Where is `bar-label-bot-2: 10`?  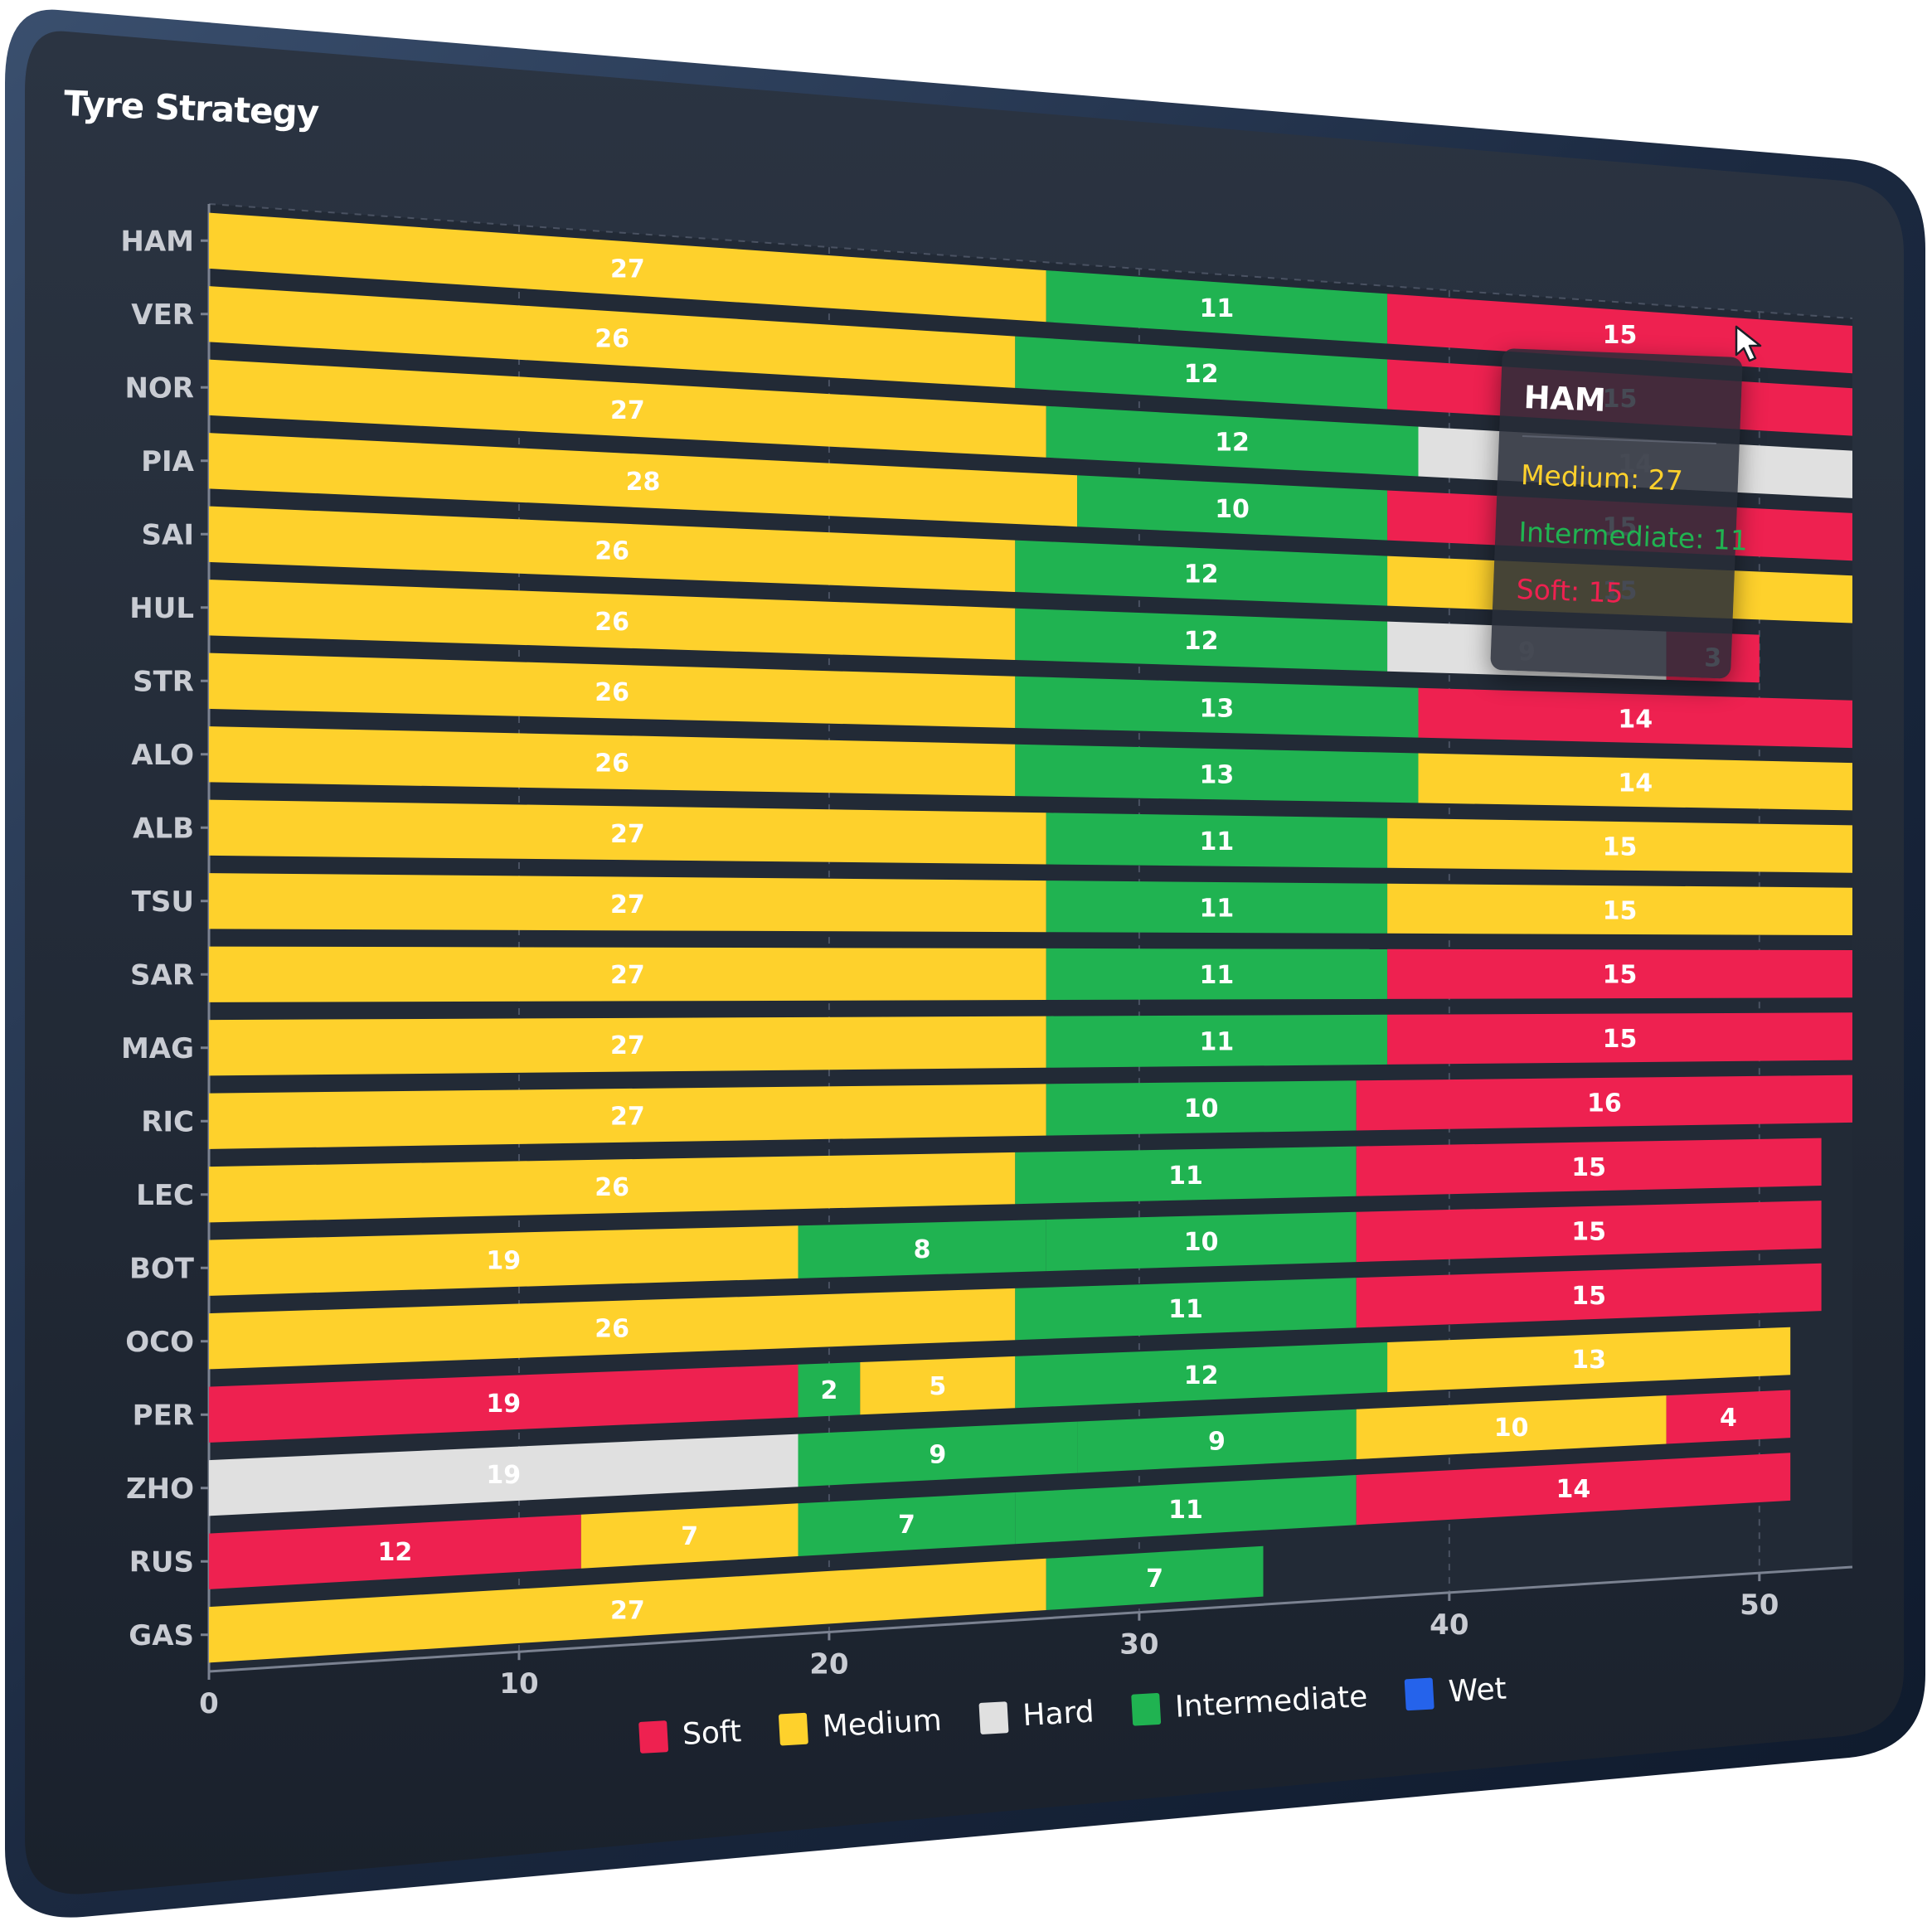 bar-label-bot-2: 10 is located at coordinates (1201, 1242).